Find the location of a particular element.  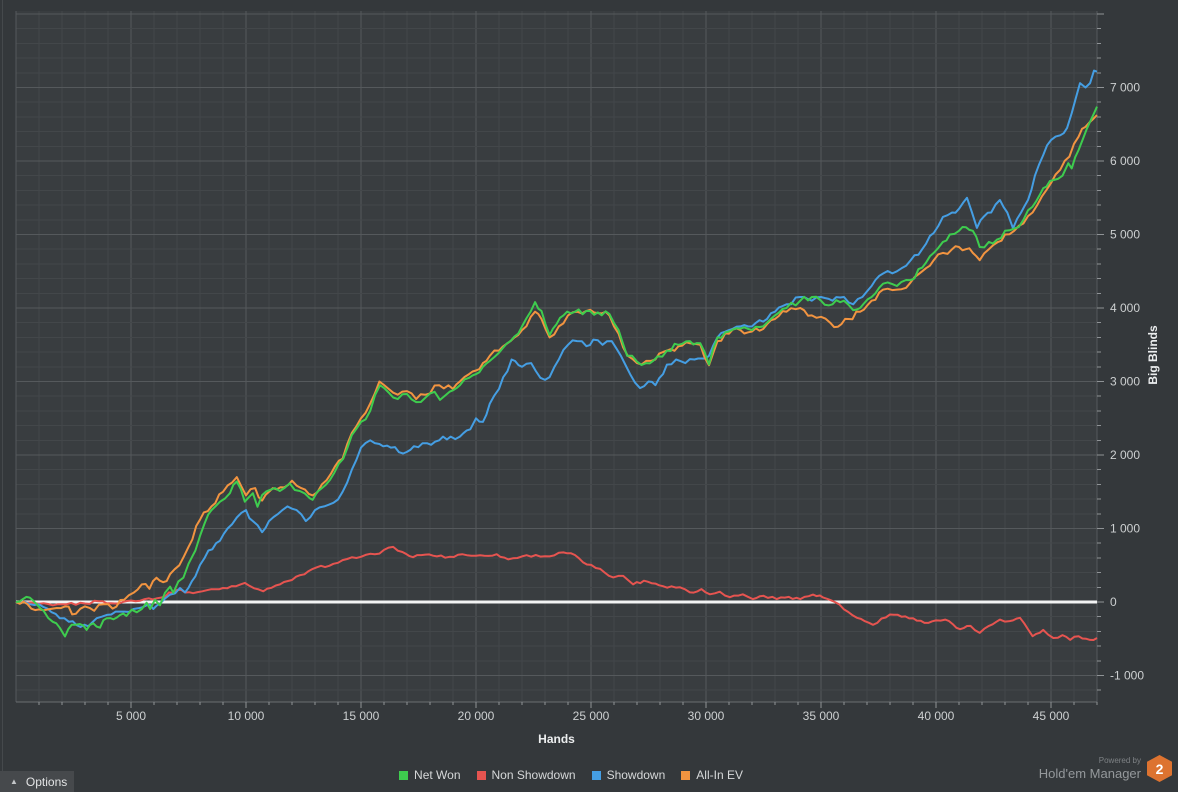

chart-legend: Net Won Non Showdown Showdown All-In EV is located at coordinates (571, 775).